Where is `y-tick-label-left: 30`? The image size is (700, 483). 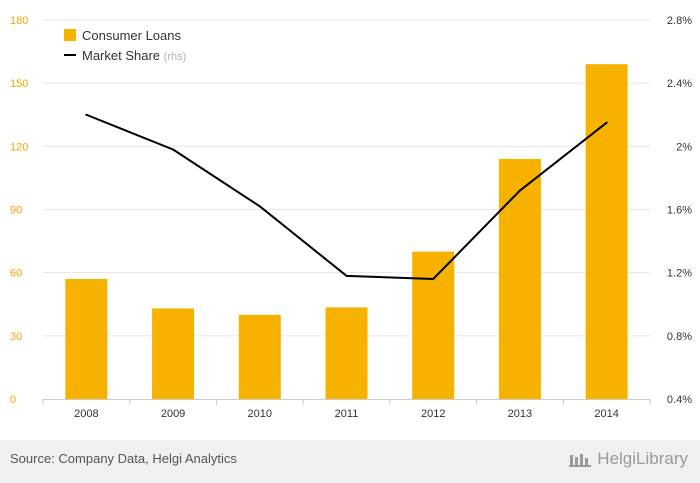
y-tick-label-left: 30 is located at coordinates (16, 337).